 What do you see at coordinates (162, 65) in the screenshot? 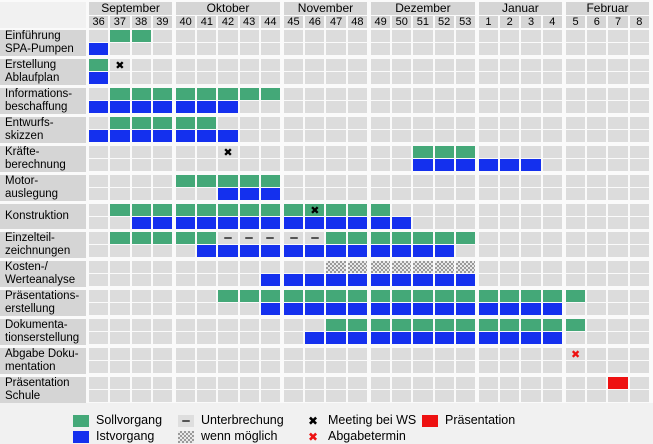
I see `gantt-cell-soll-w39` at bounding box center [162, 65].